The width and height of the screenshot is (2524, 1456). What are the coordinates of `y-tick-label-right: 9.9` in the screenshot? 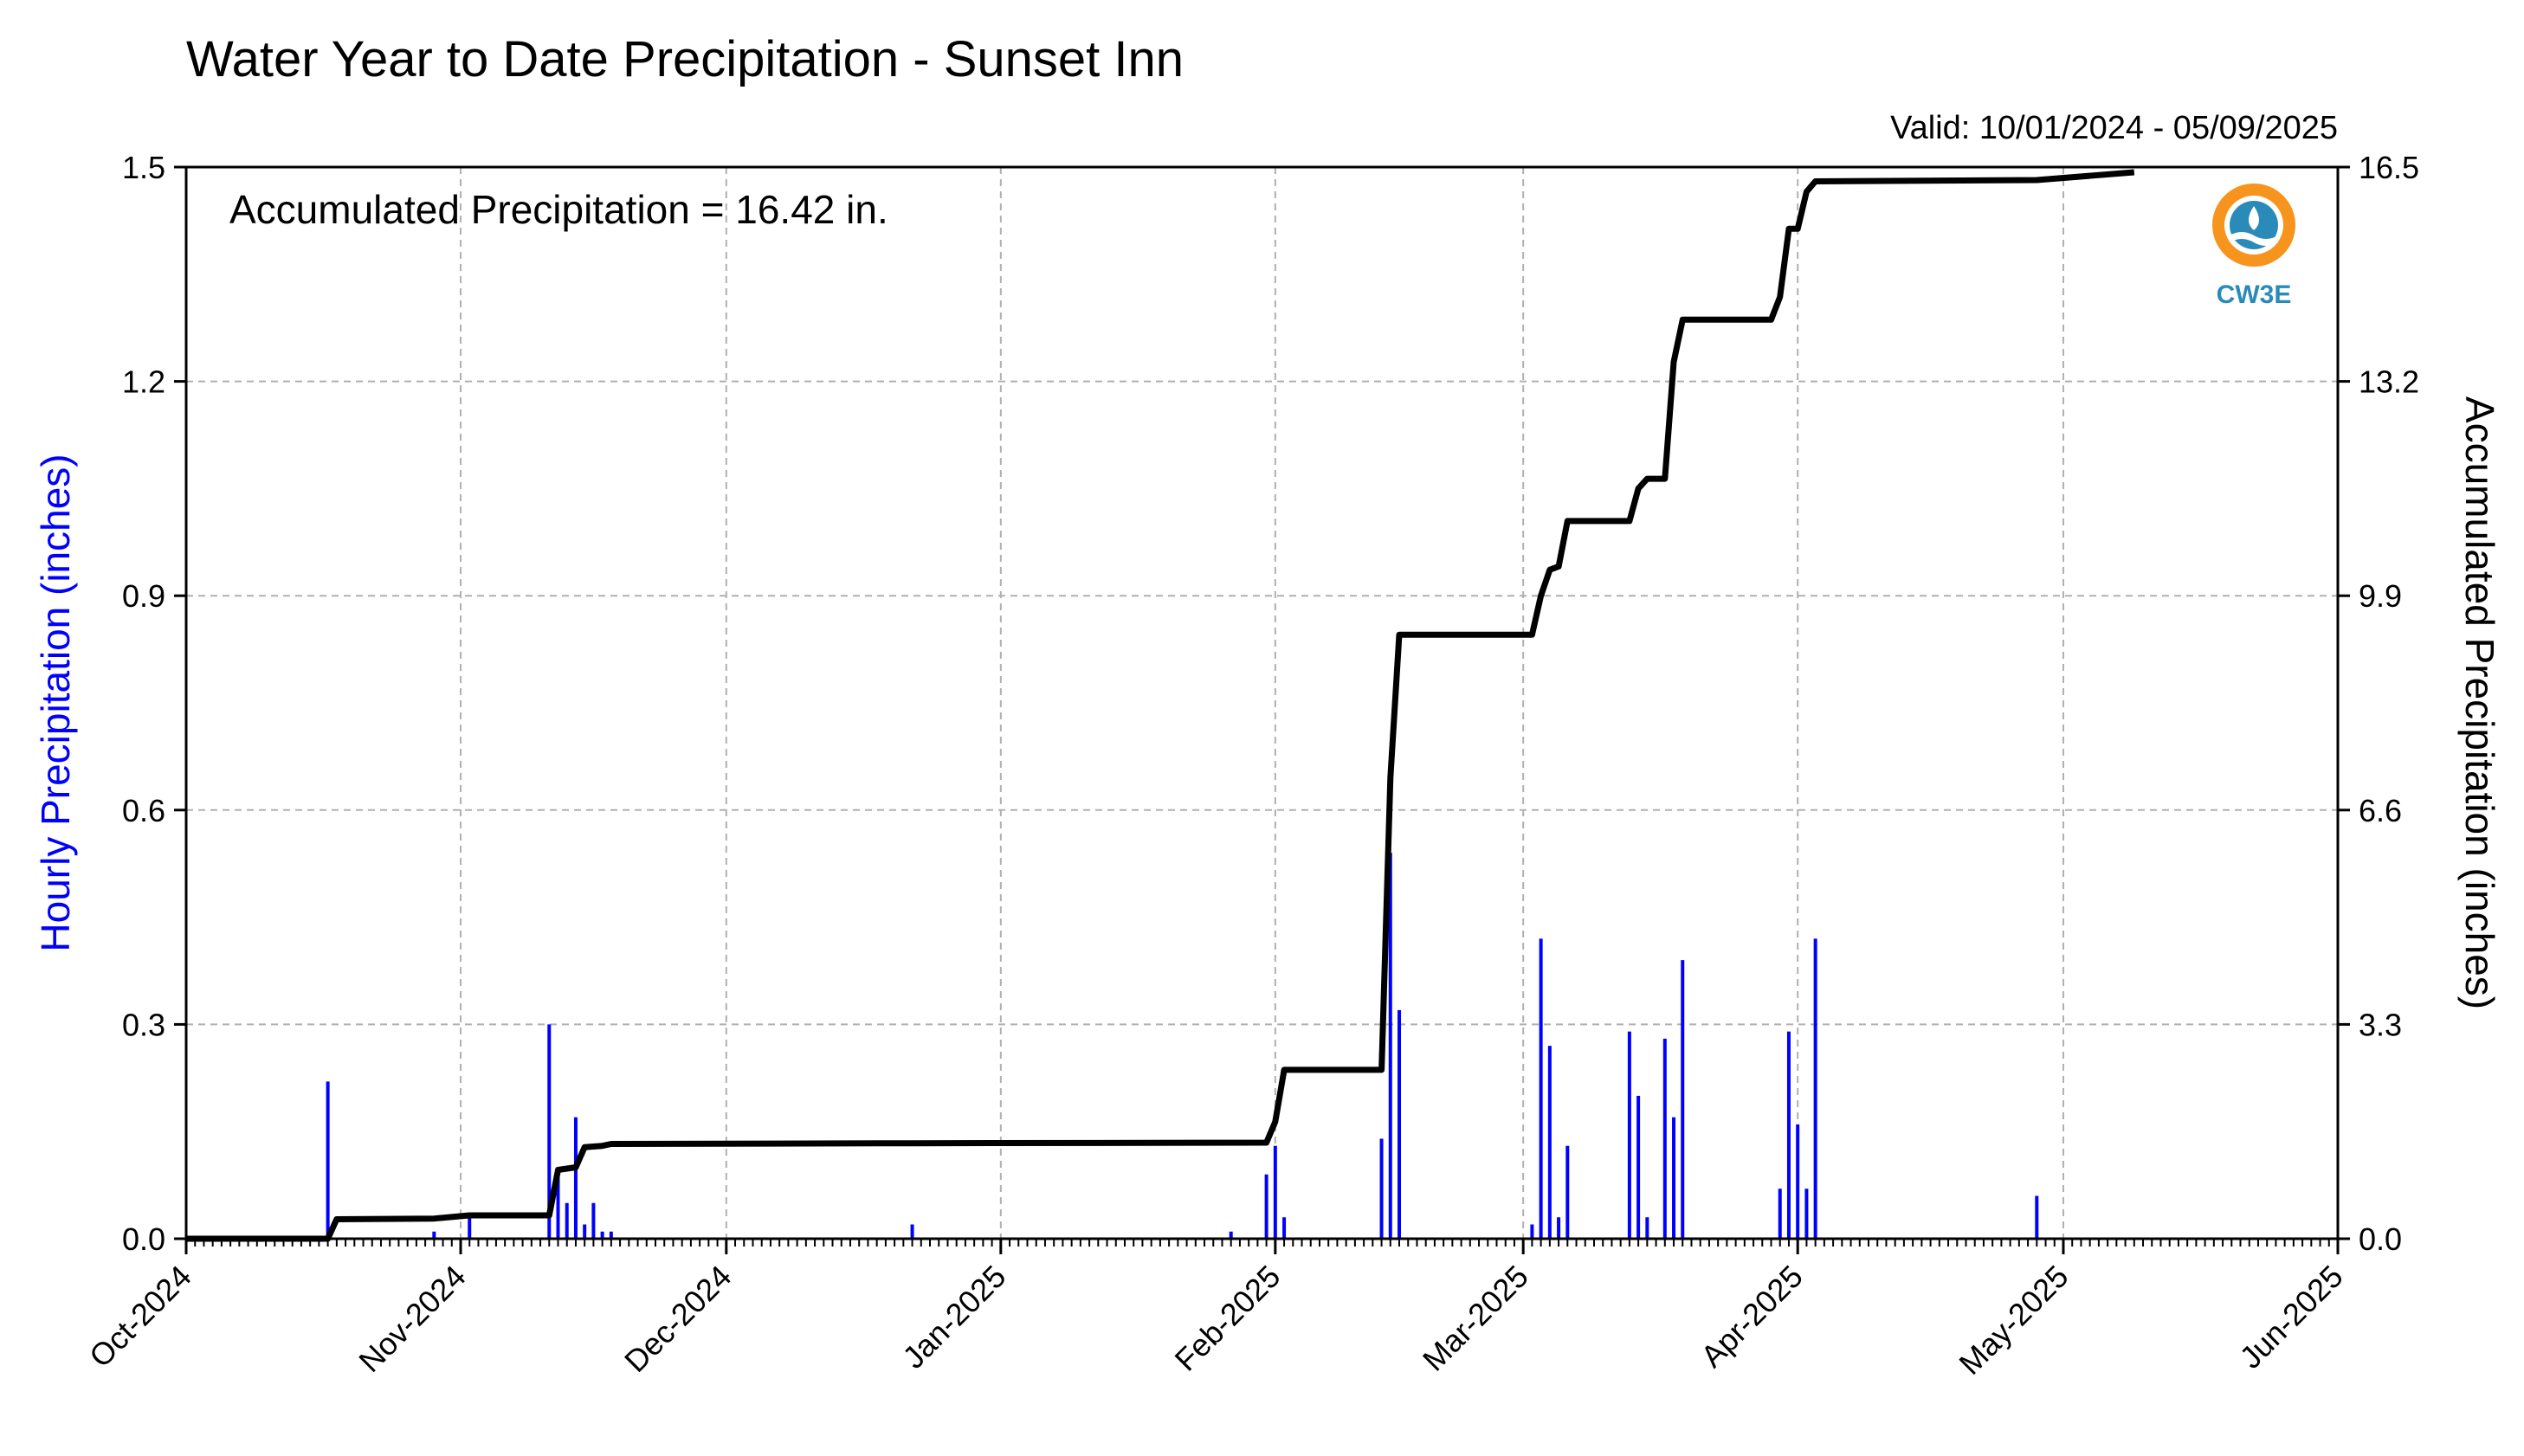 It's located at (2380, 596).